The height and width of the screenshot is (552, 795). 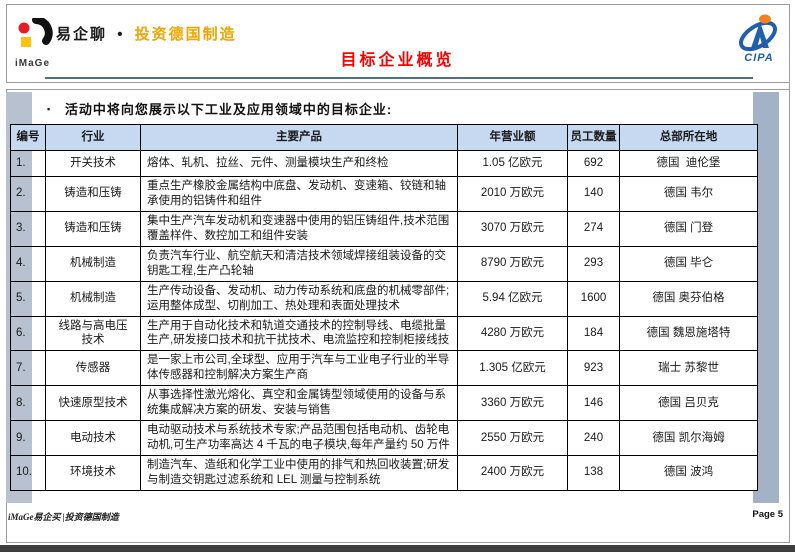 I want to click on cell-revenue: 2010 万欧元, so click(x=512, y=194).